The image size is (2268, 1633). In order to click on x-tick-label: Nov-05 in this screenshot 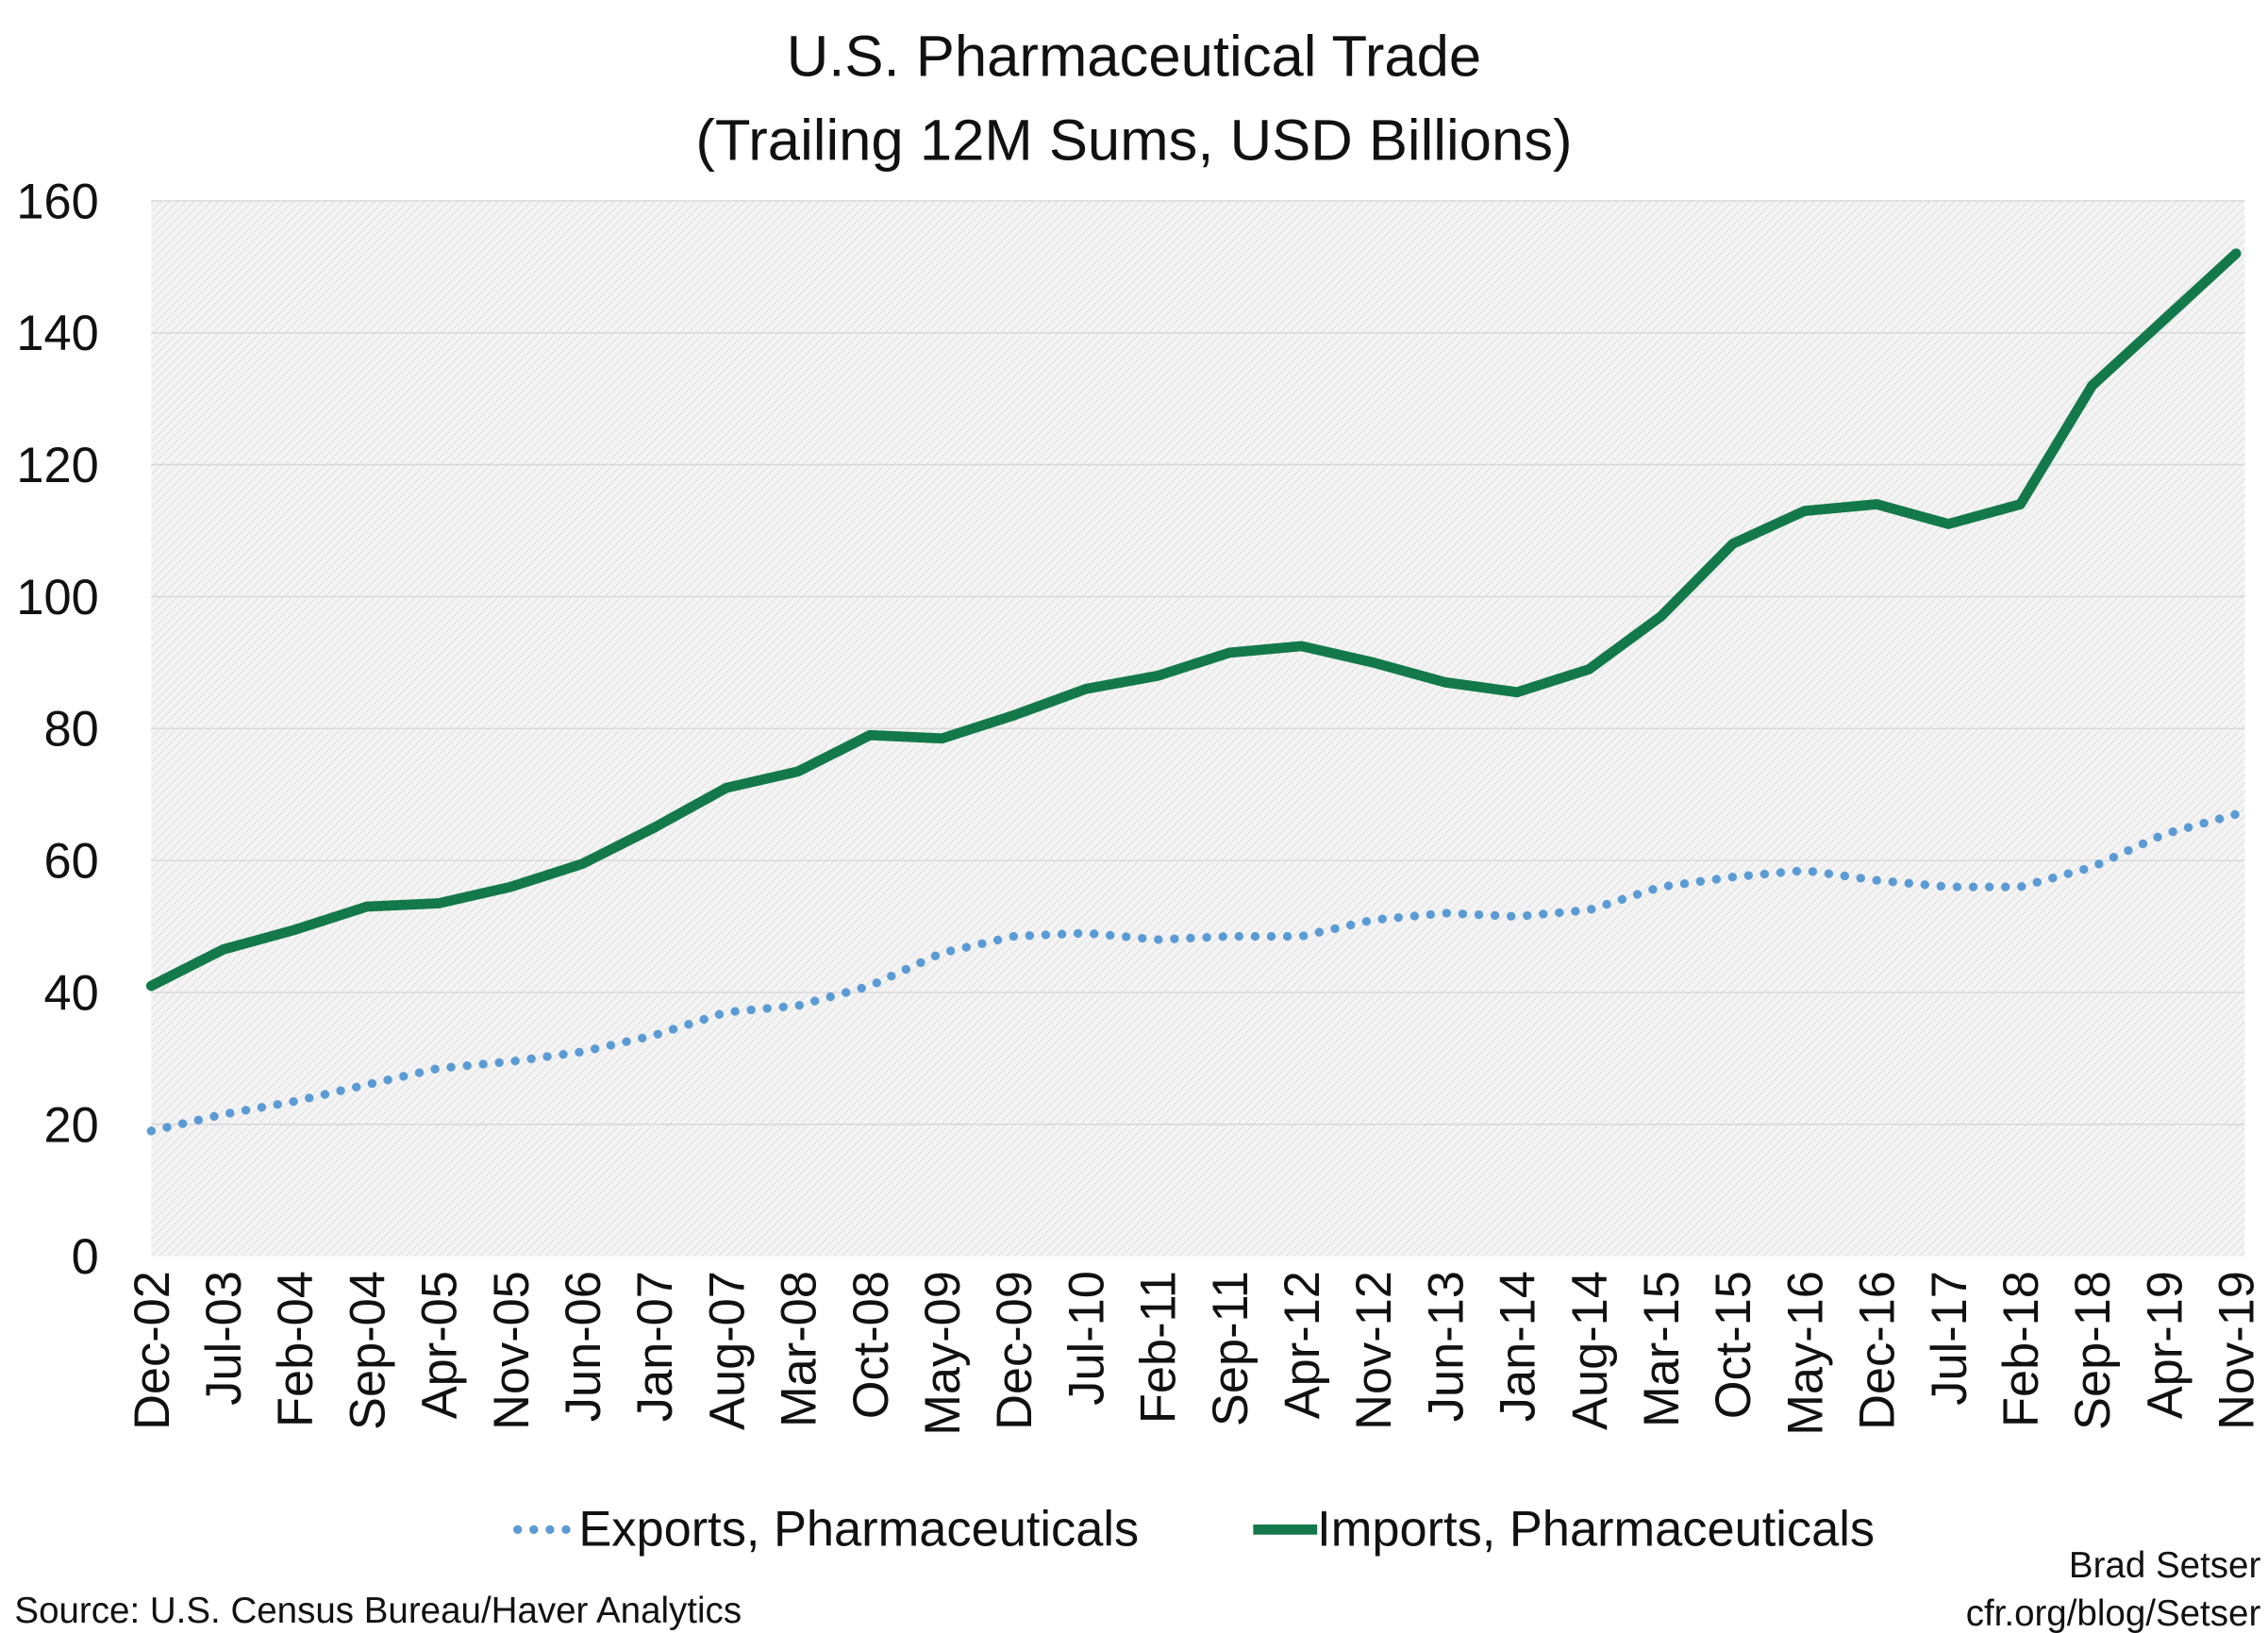, I will do `click(513, 1350)`.